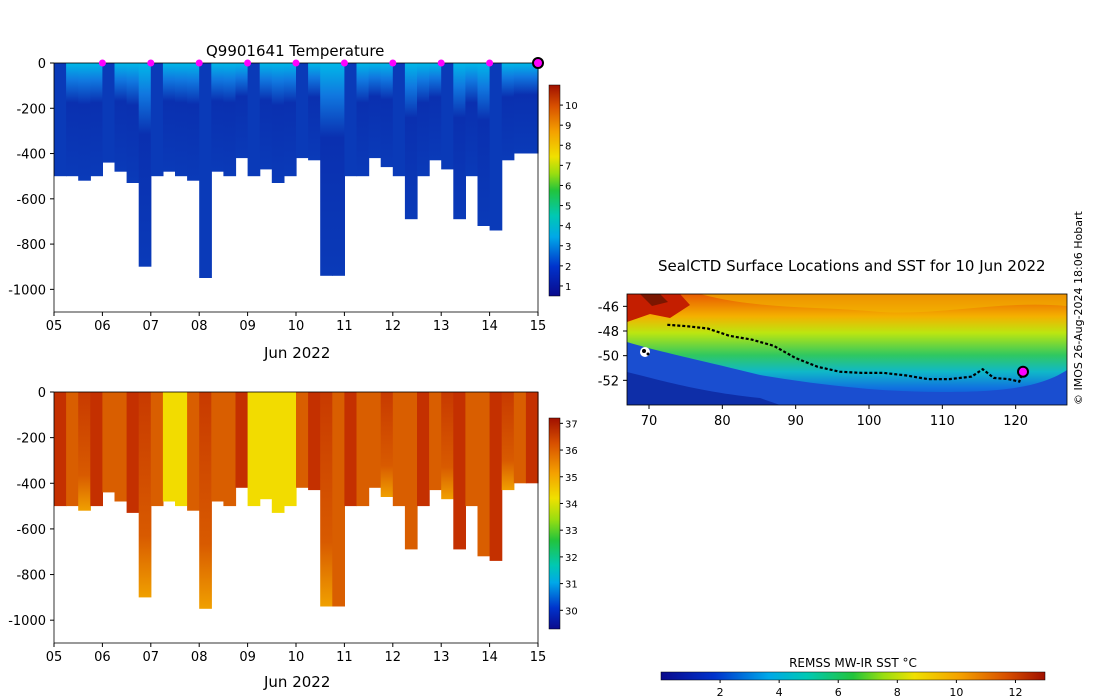 This screenshot has height=700, width=1100. Describe the element at coordinates (344, 657) in the screenshot. I see `x-tick-label: 11` at that location.